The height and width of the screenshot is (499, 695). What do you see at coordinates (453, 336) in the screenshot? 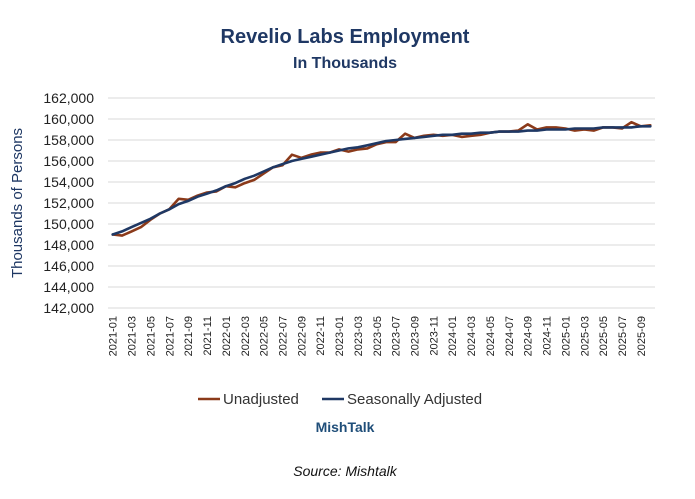
I see `x-tick-label: 2024-01` at bounding box center [453, 336].